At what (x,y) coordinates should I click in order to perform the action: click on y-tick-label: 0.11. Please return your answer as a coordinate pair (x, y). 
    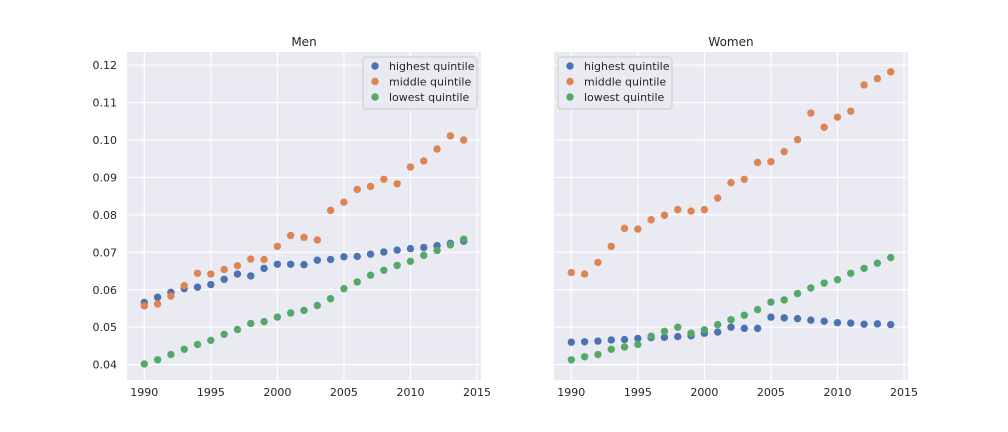
    Looking at the image, I should click on (105, 103).